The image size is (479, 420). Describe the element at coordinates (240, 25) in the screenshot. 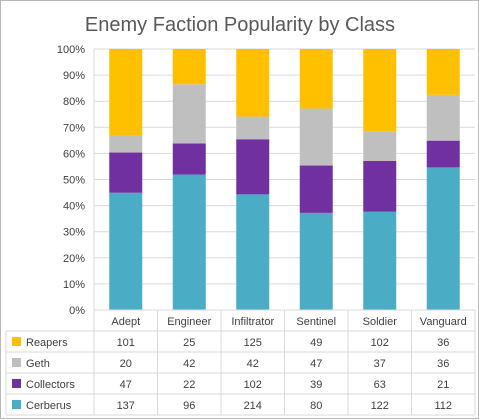

I see `chart-title: Enemy Faction Popularity by Class` at that location.